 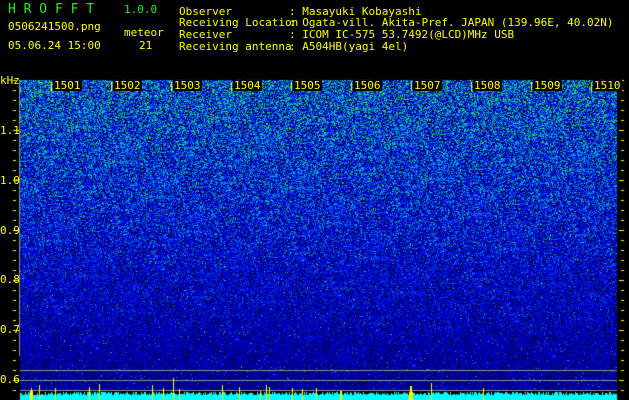 What do you see at coordinates (239, 22) in the screenshot?
I see `info-location-label: Receiving Location` at bounding box center [239, 22].